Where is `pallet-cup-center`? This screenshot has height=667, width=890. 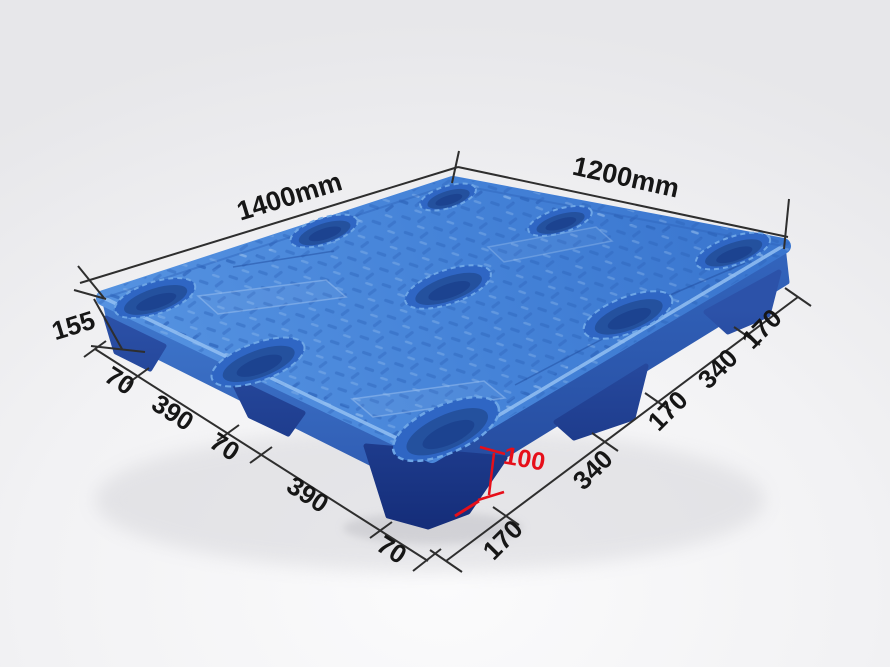 pallet-cup-center is located at coordinates (448, 287).